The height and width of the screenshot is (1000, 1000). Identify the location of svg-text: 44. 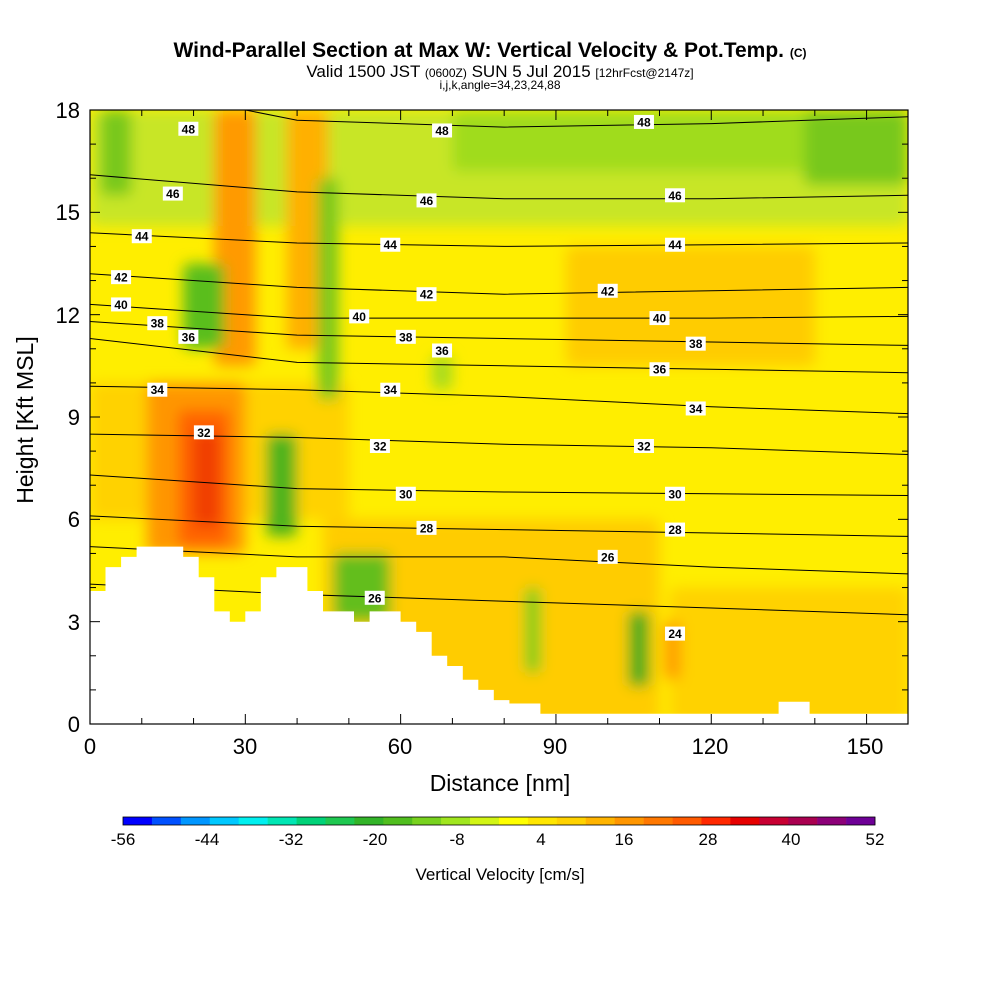
(142, 237).